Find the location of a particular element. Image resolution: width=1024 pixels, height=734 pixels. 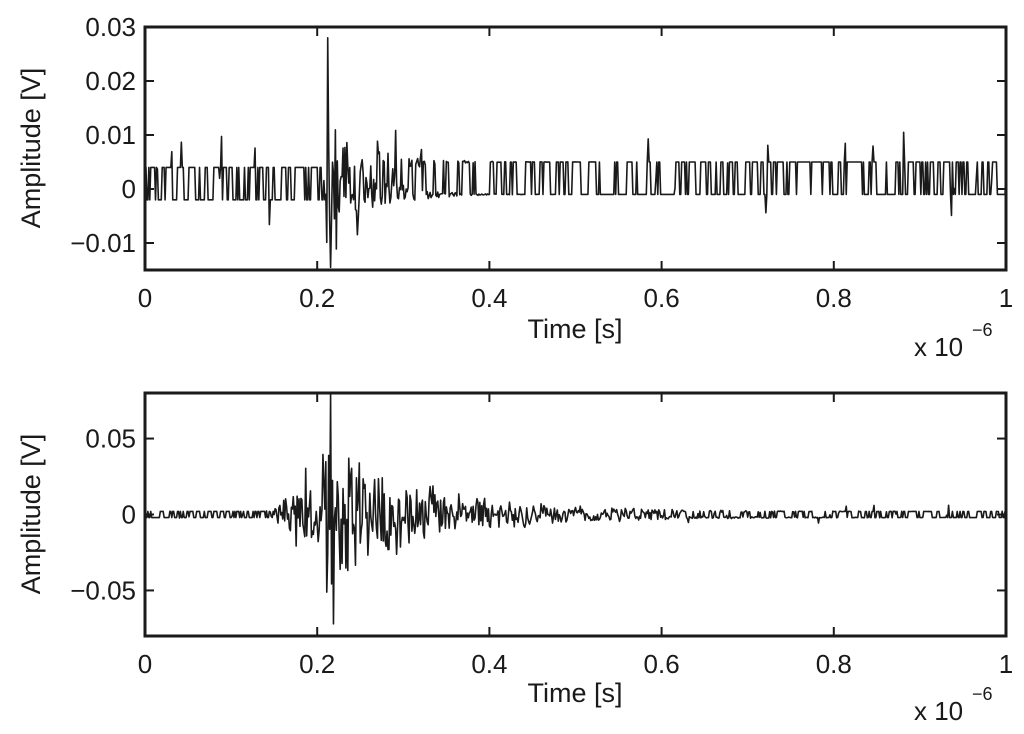

y-tick-label: 0.02 is located at coordinates (110, 81).